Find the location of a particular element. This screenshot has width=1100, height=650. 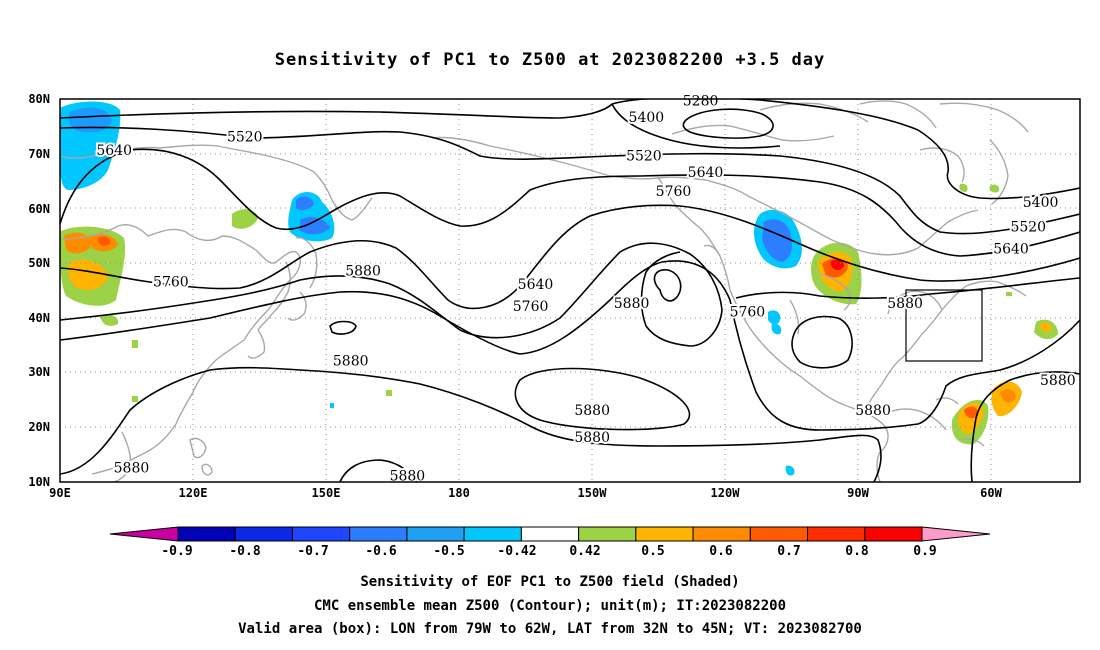

colorbar-label: -0.9 is located at coordinates (177, 551).